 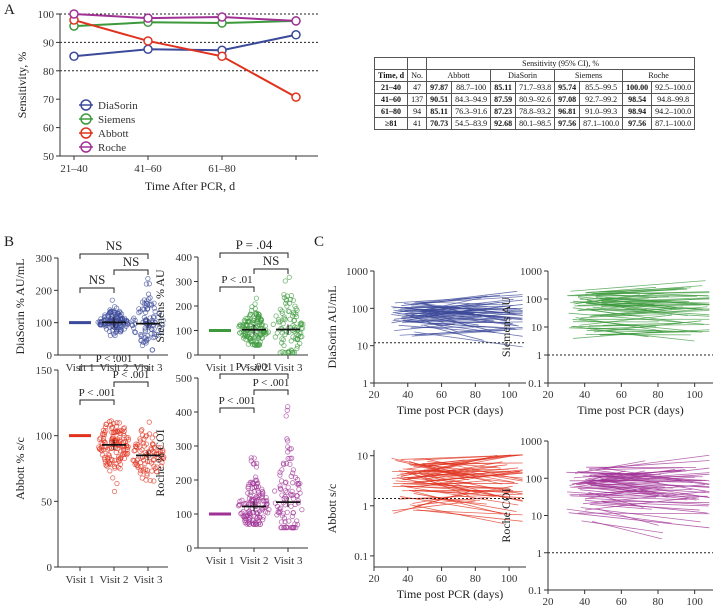 I want to click on y-tick-label: 0, so click(x=50, y=568).